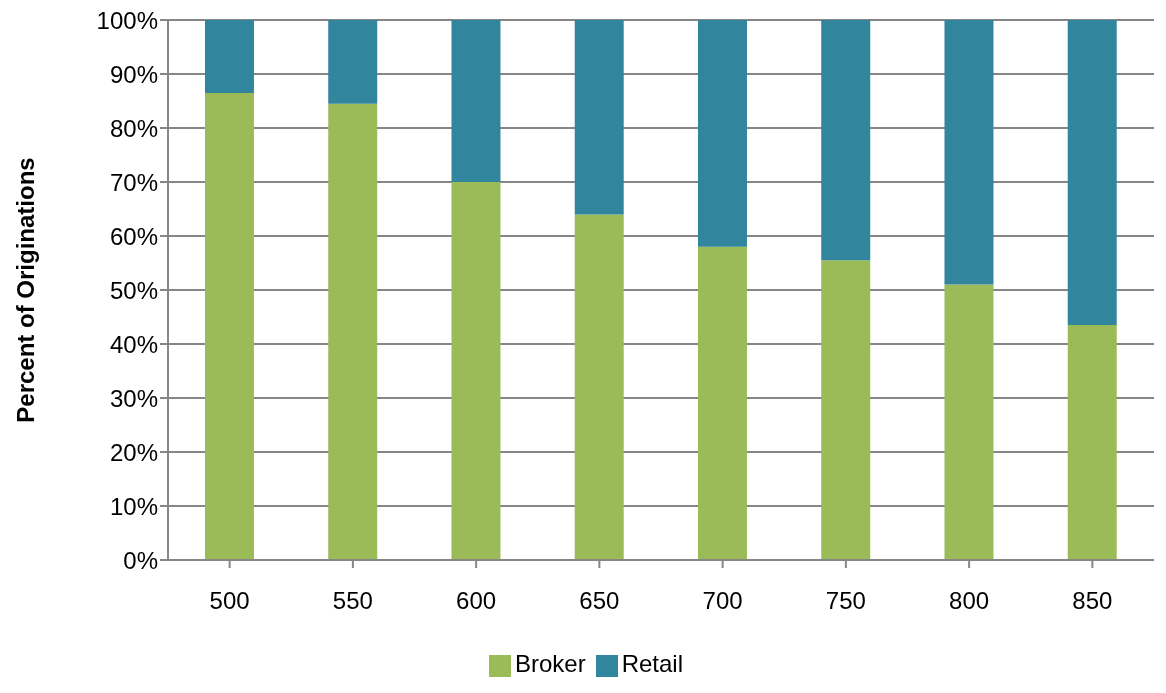  Describe the element at coordinates (133, 506) in the screenshot. I see `y-tick-label: 10%` at that location.